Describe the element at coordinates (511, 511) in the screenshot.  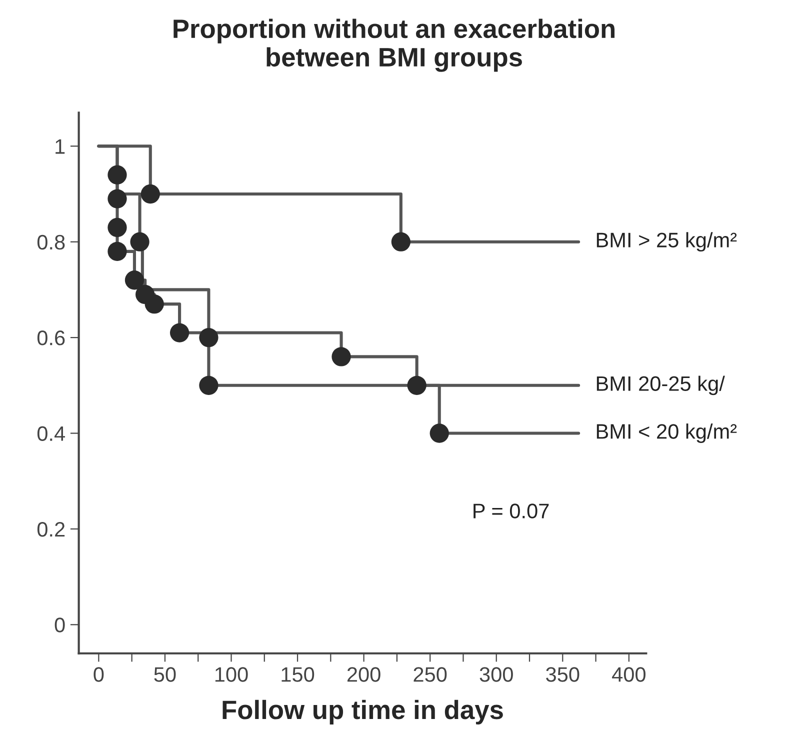
I see `annotation: P = 0.07` at that location.